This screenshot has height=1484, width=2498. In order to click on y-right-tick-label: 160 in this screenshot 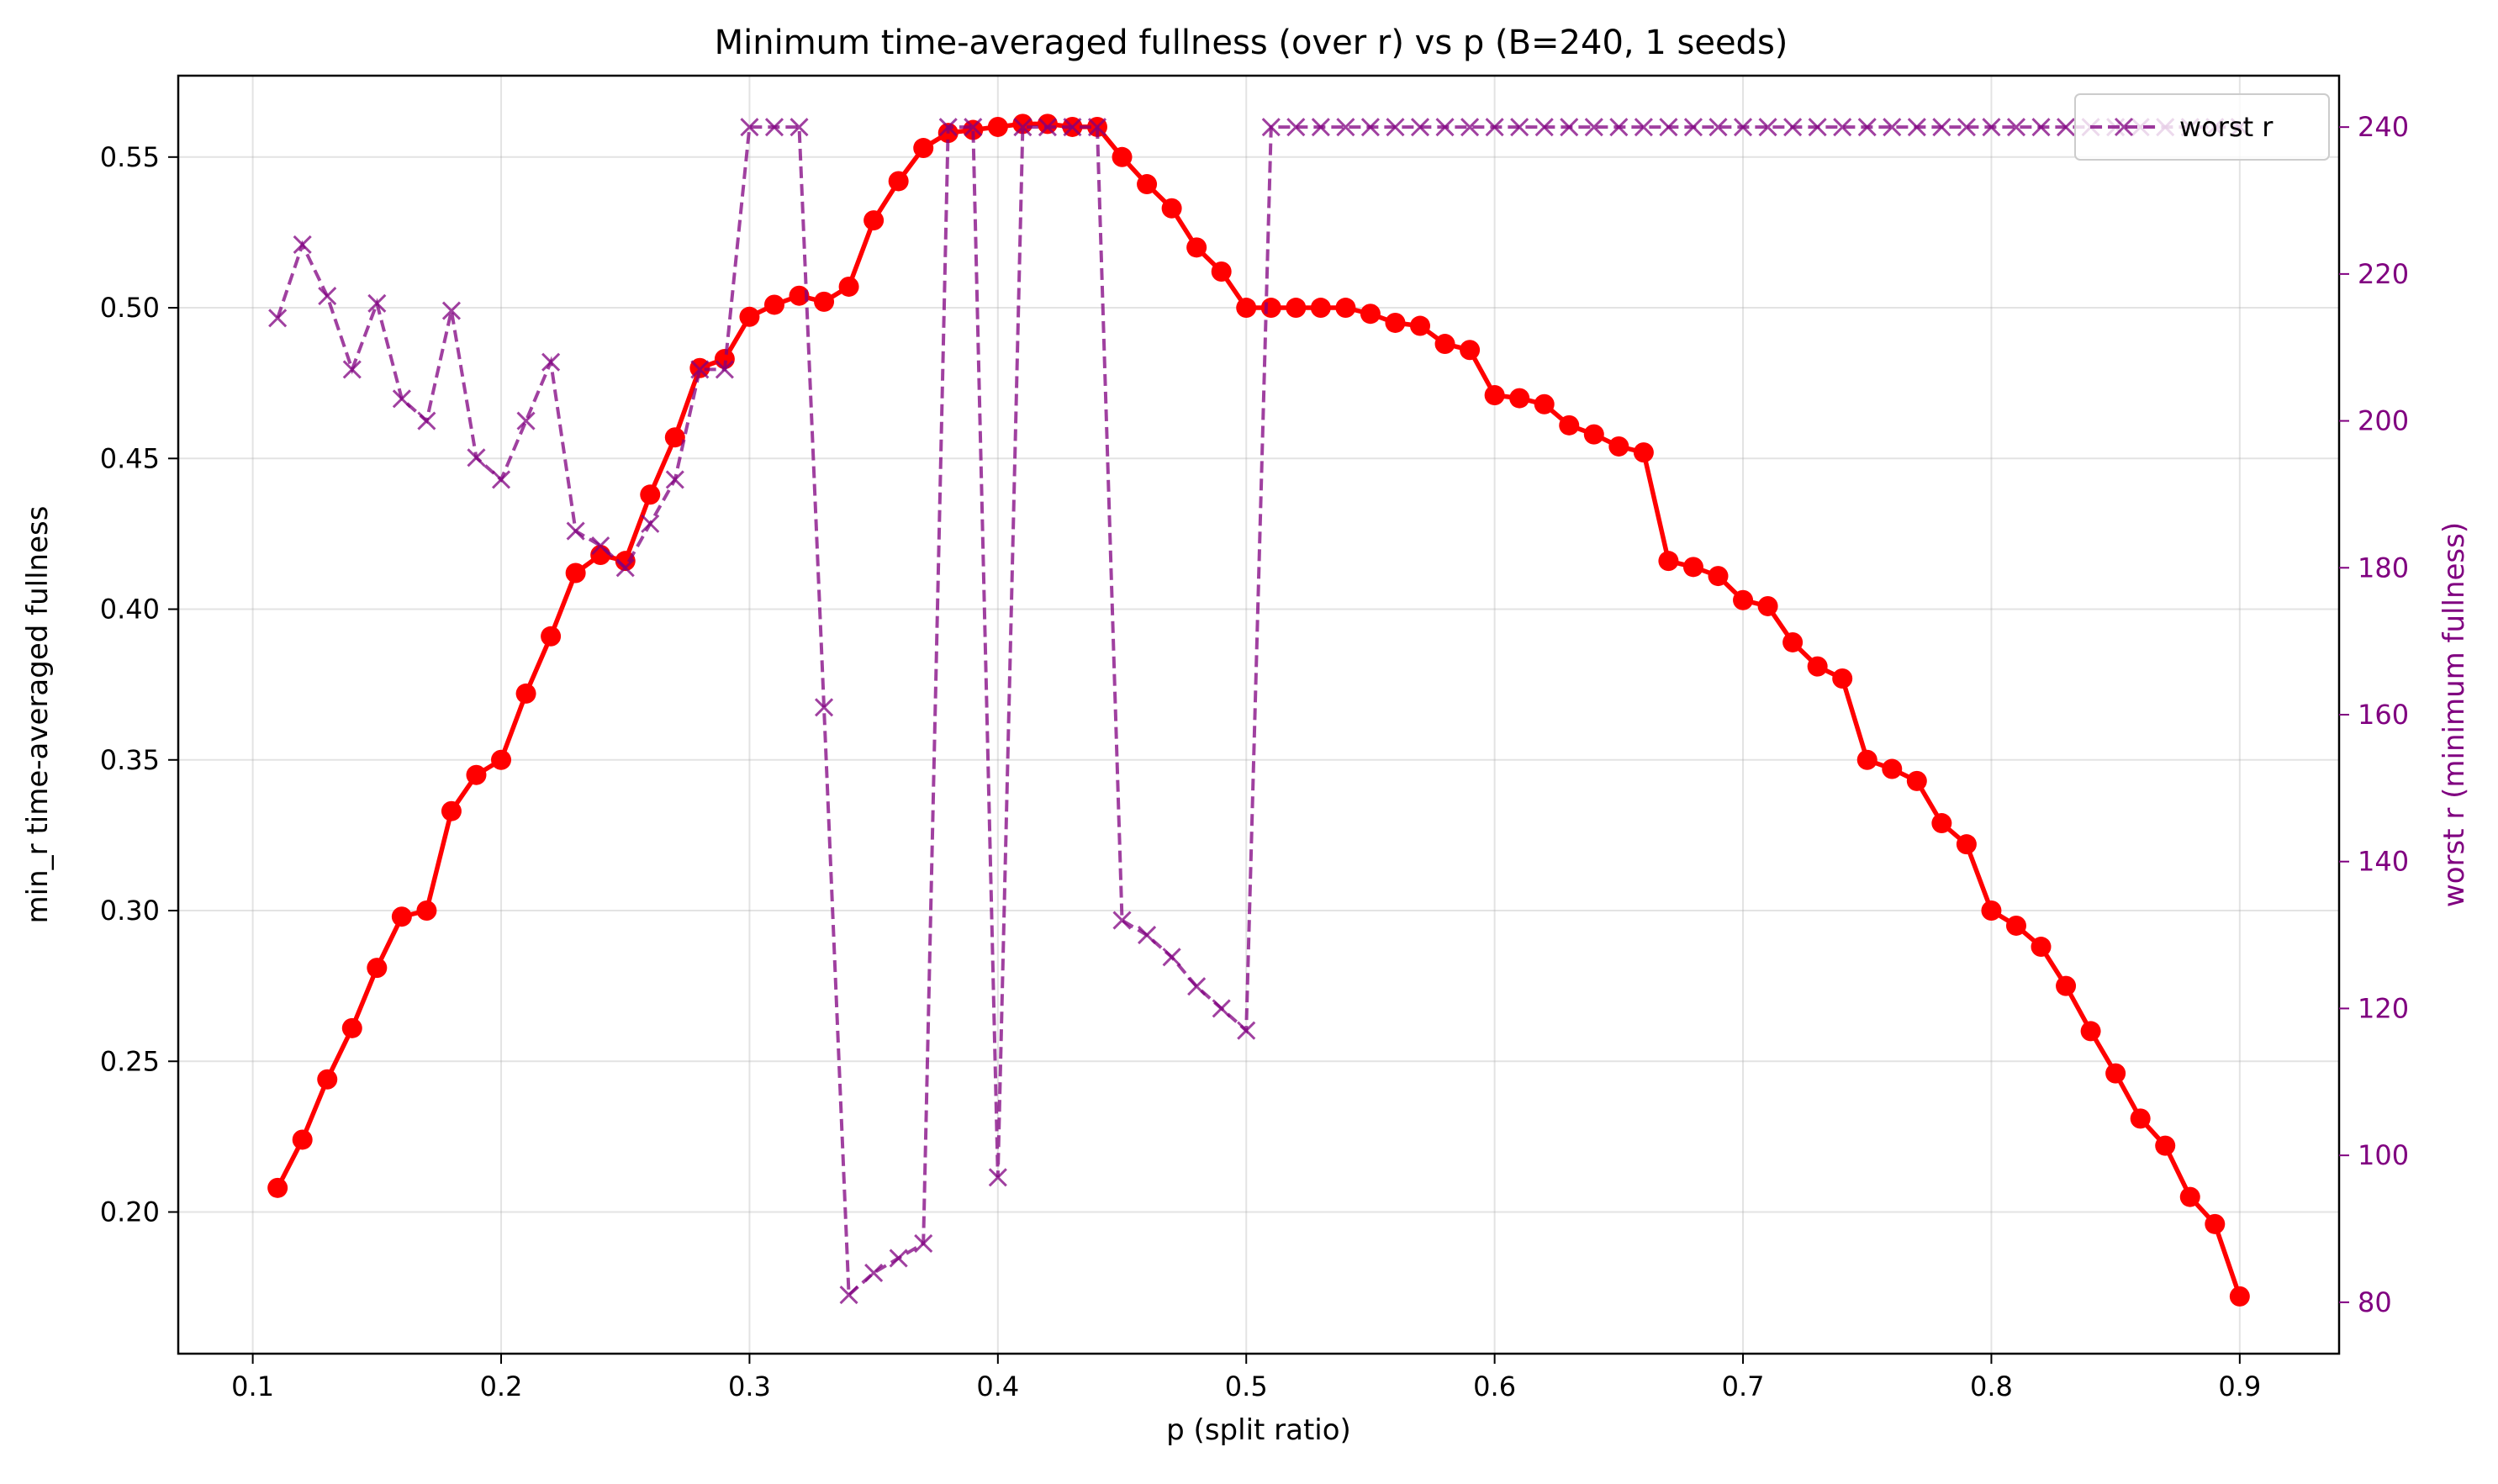, I will do `click(2383, 715)`.